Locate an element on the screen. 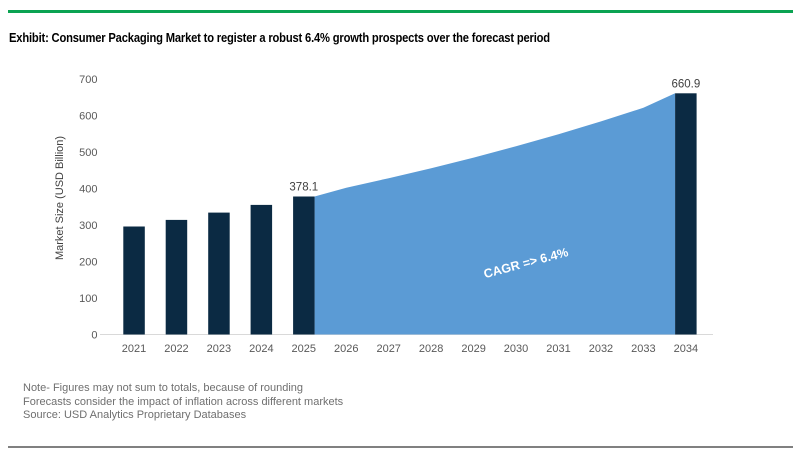 The image size is (801, 467). x-tick-label: 2026 is located at coordinates (346, 349).